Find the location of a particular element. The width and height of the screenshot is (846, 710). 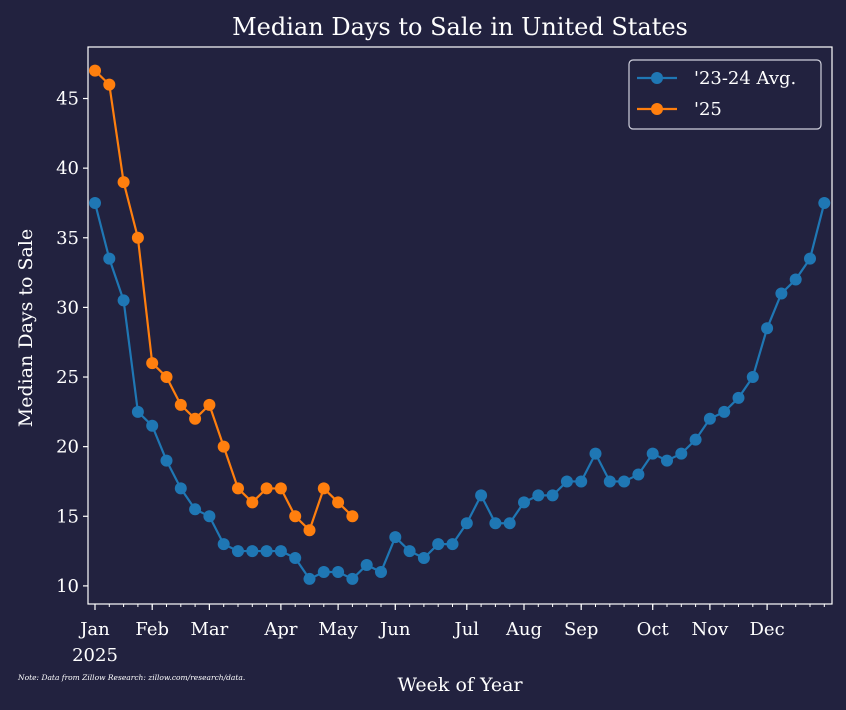

x-tick-label: Jan is located at coordinates (94, 629).